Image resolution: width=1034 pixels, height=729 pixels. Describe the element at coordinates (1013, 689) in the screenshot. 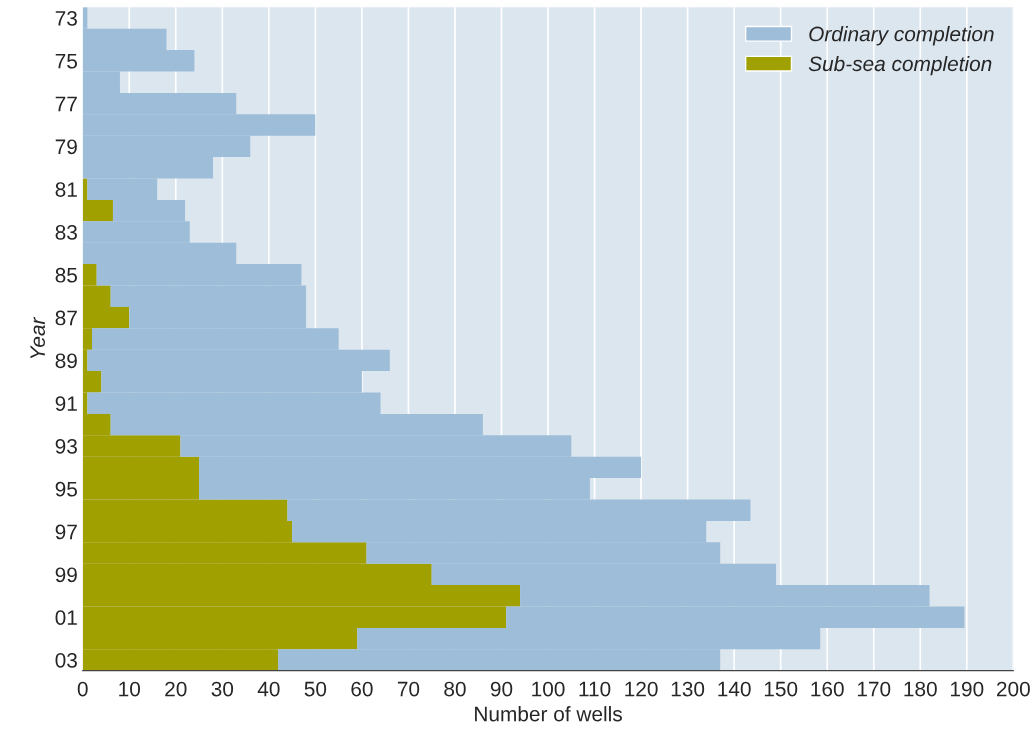

I see `x-tick-label: 200` at that location.